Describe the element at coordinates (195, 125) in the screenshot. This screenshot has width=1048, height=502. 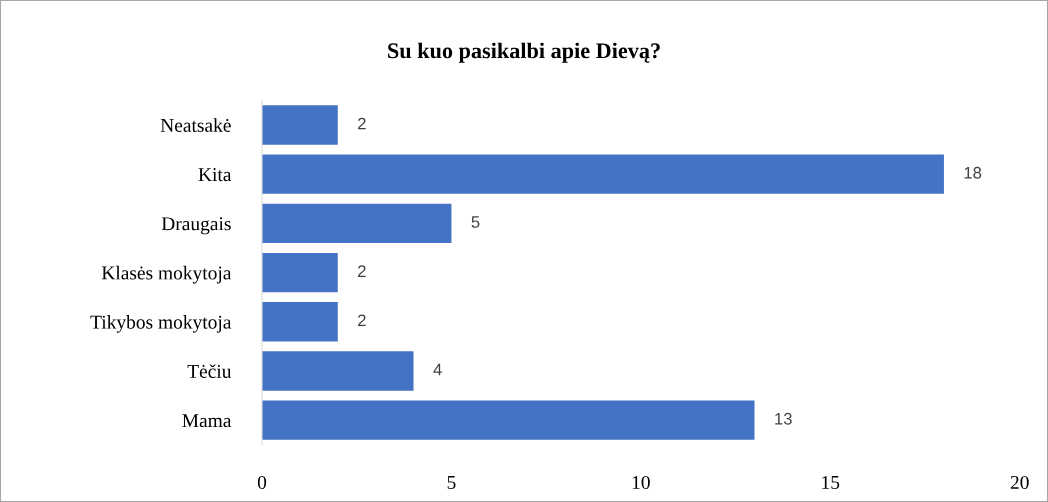
I see `y-tick-label: Neatsakė` at that location.